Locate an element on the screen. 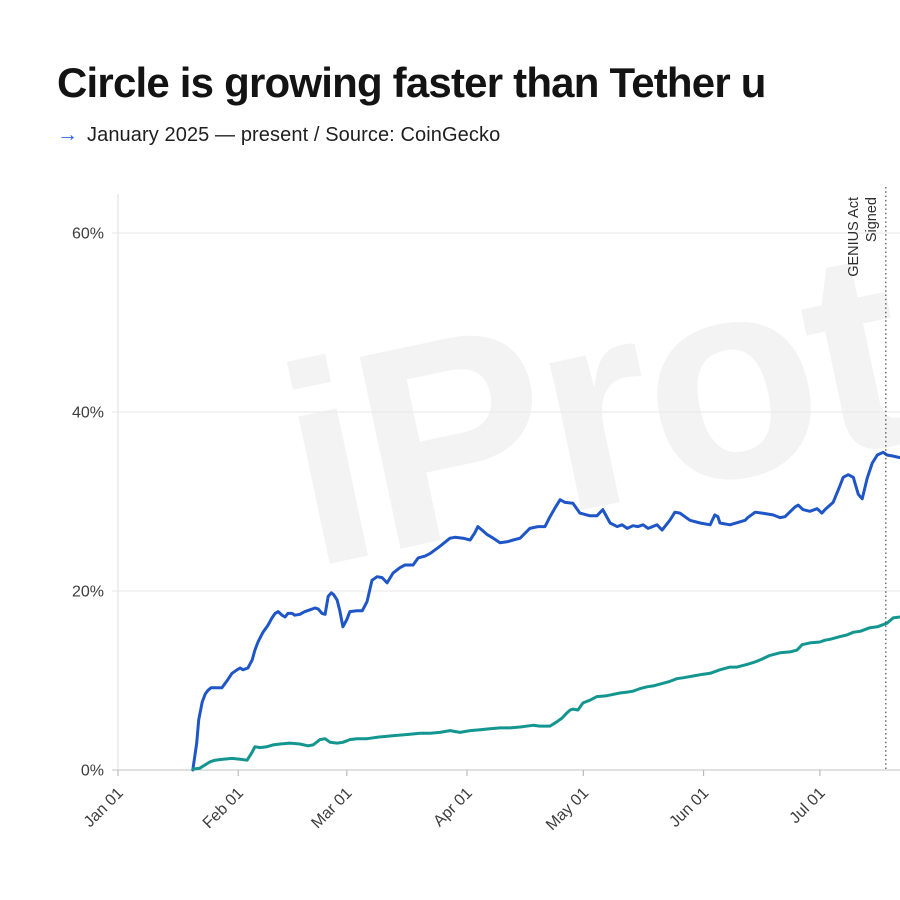 This screenshot has width=900, height=900. y-tick-label: 40% is located at coordinates (88, 413).